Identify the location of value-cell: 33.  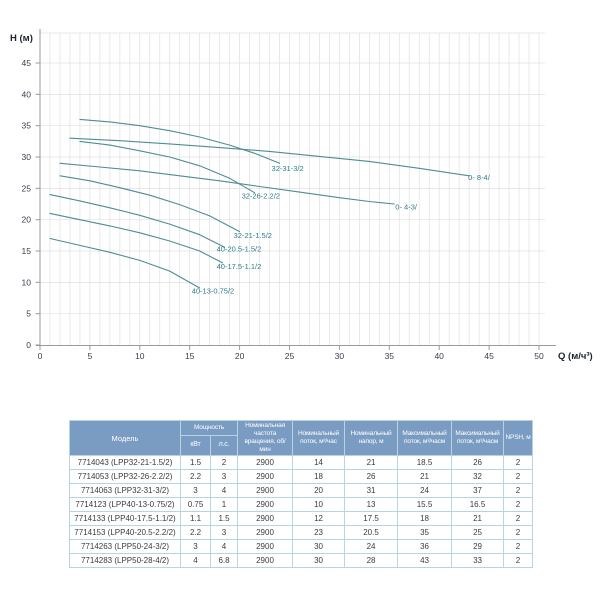
(478, 560).